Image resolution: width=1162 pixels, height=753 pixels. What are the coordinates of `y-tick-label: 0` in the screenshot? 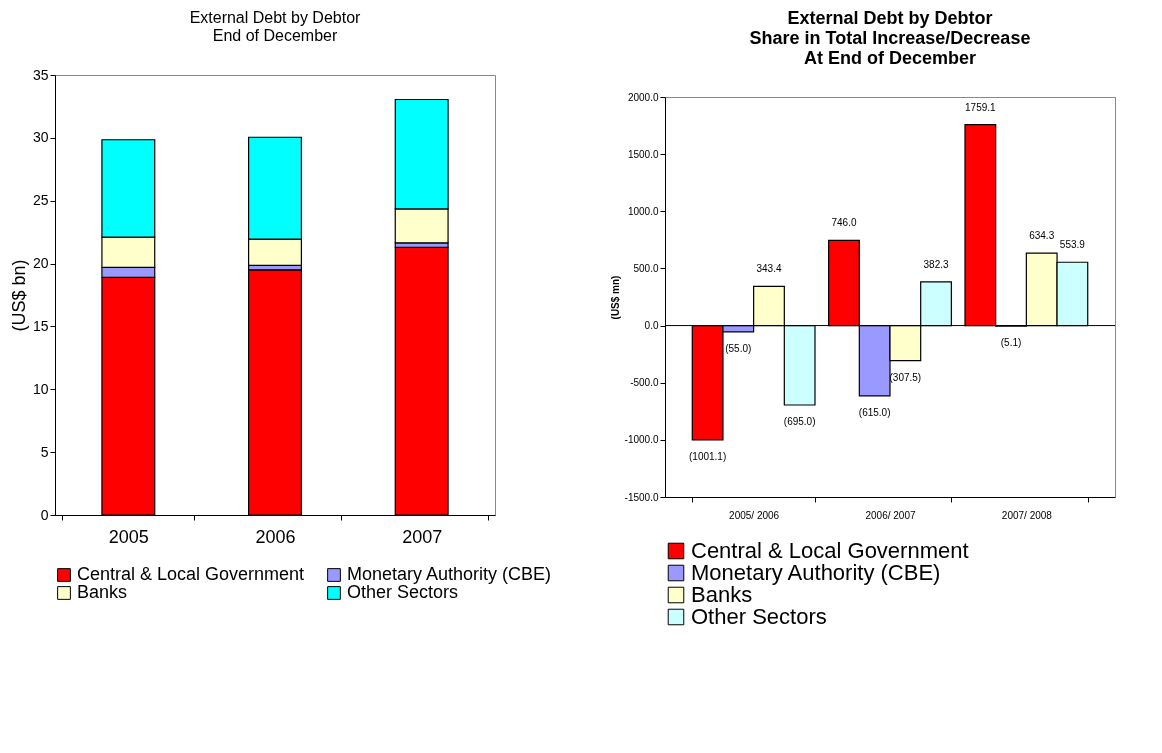 It's located at (44, 514).